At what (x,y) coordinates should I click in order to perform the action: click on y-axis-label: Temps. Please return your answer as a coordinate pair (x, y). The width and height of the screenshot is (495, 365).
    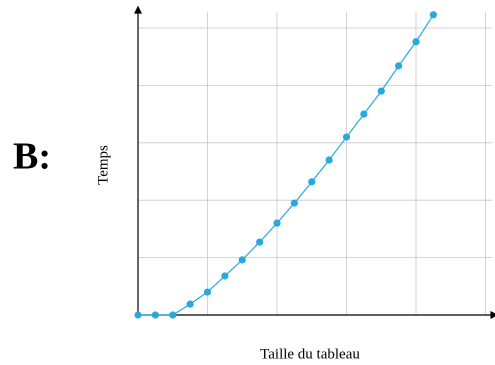
    Looking at the image, I should click on (103, 165).